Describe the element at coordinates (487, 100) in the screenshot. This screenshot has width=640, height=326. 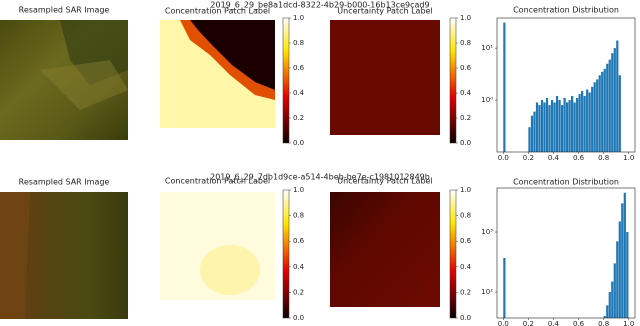
I see `y-tick-label: 10⁰` at that location.